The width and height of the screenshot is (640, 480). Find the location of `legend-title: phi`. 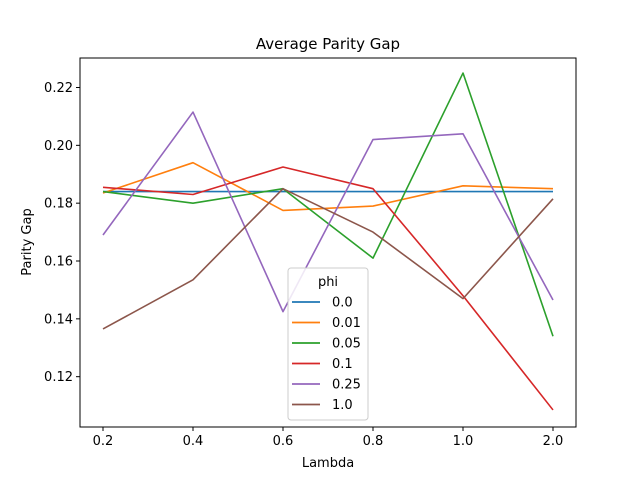

legend-title: phi is located at coordinates (328, 282).